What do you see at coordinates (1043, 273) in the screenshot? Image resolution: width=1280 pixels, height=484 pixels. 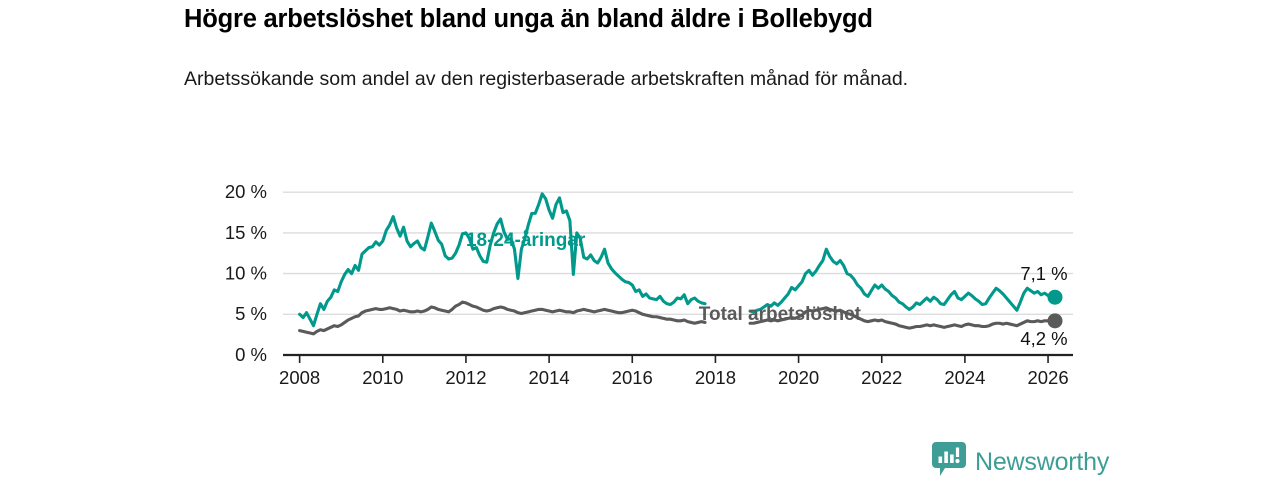 I see `series-end-value-label: 7,1 %` at bounding box center [1043, 273].